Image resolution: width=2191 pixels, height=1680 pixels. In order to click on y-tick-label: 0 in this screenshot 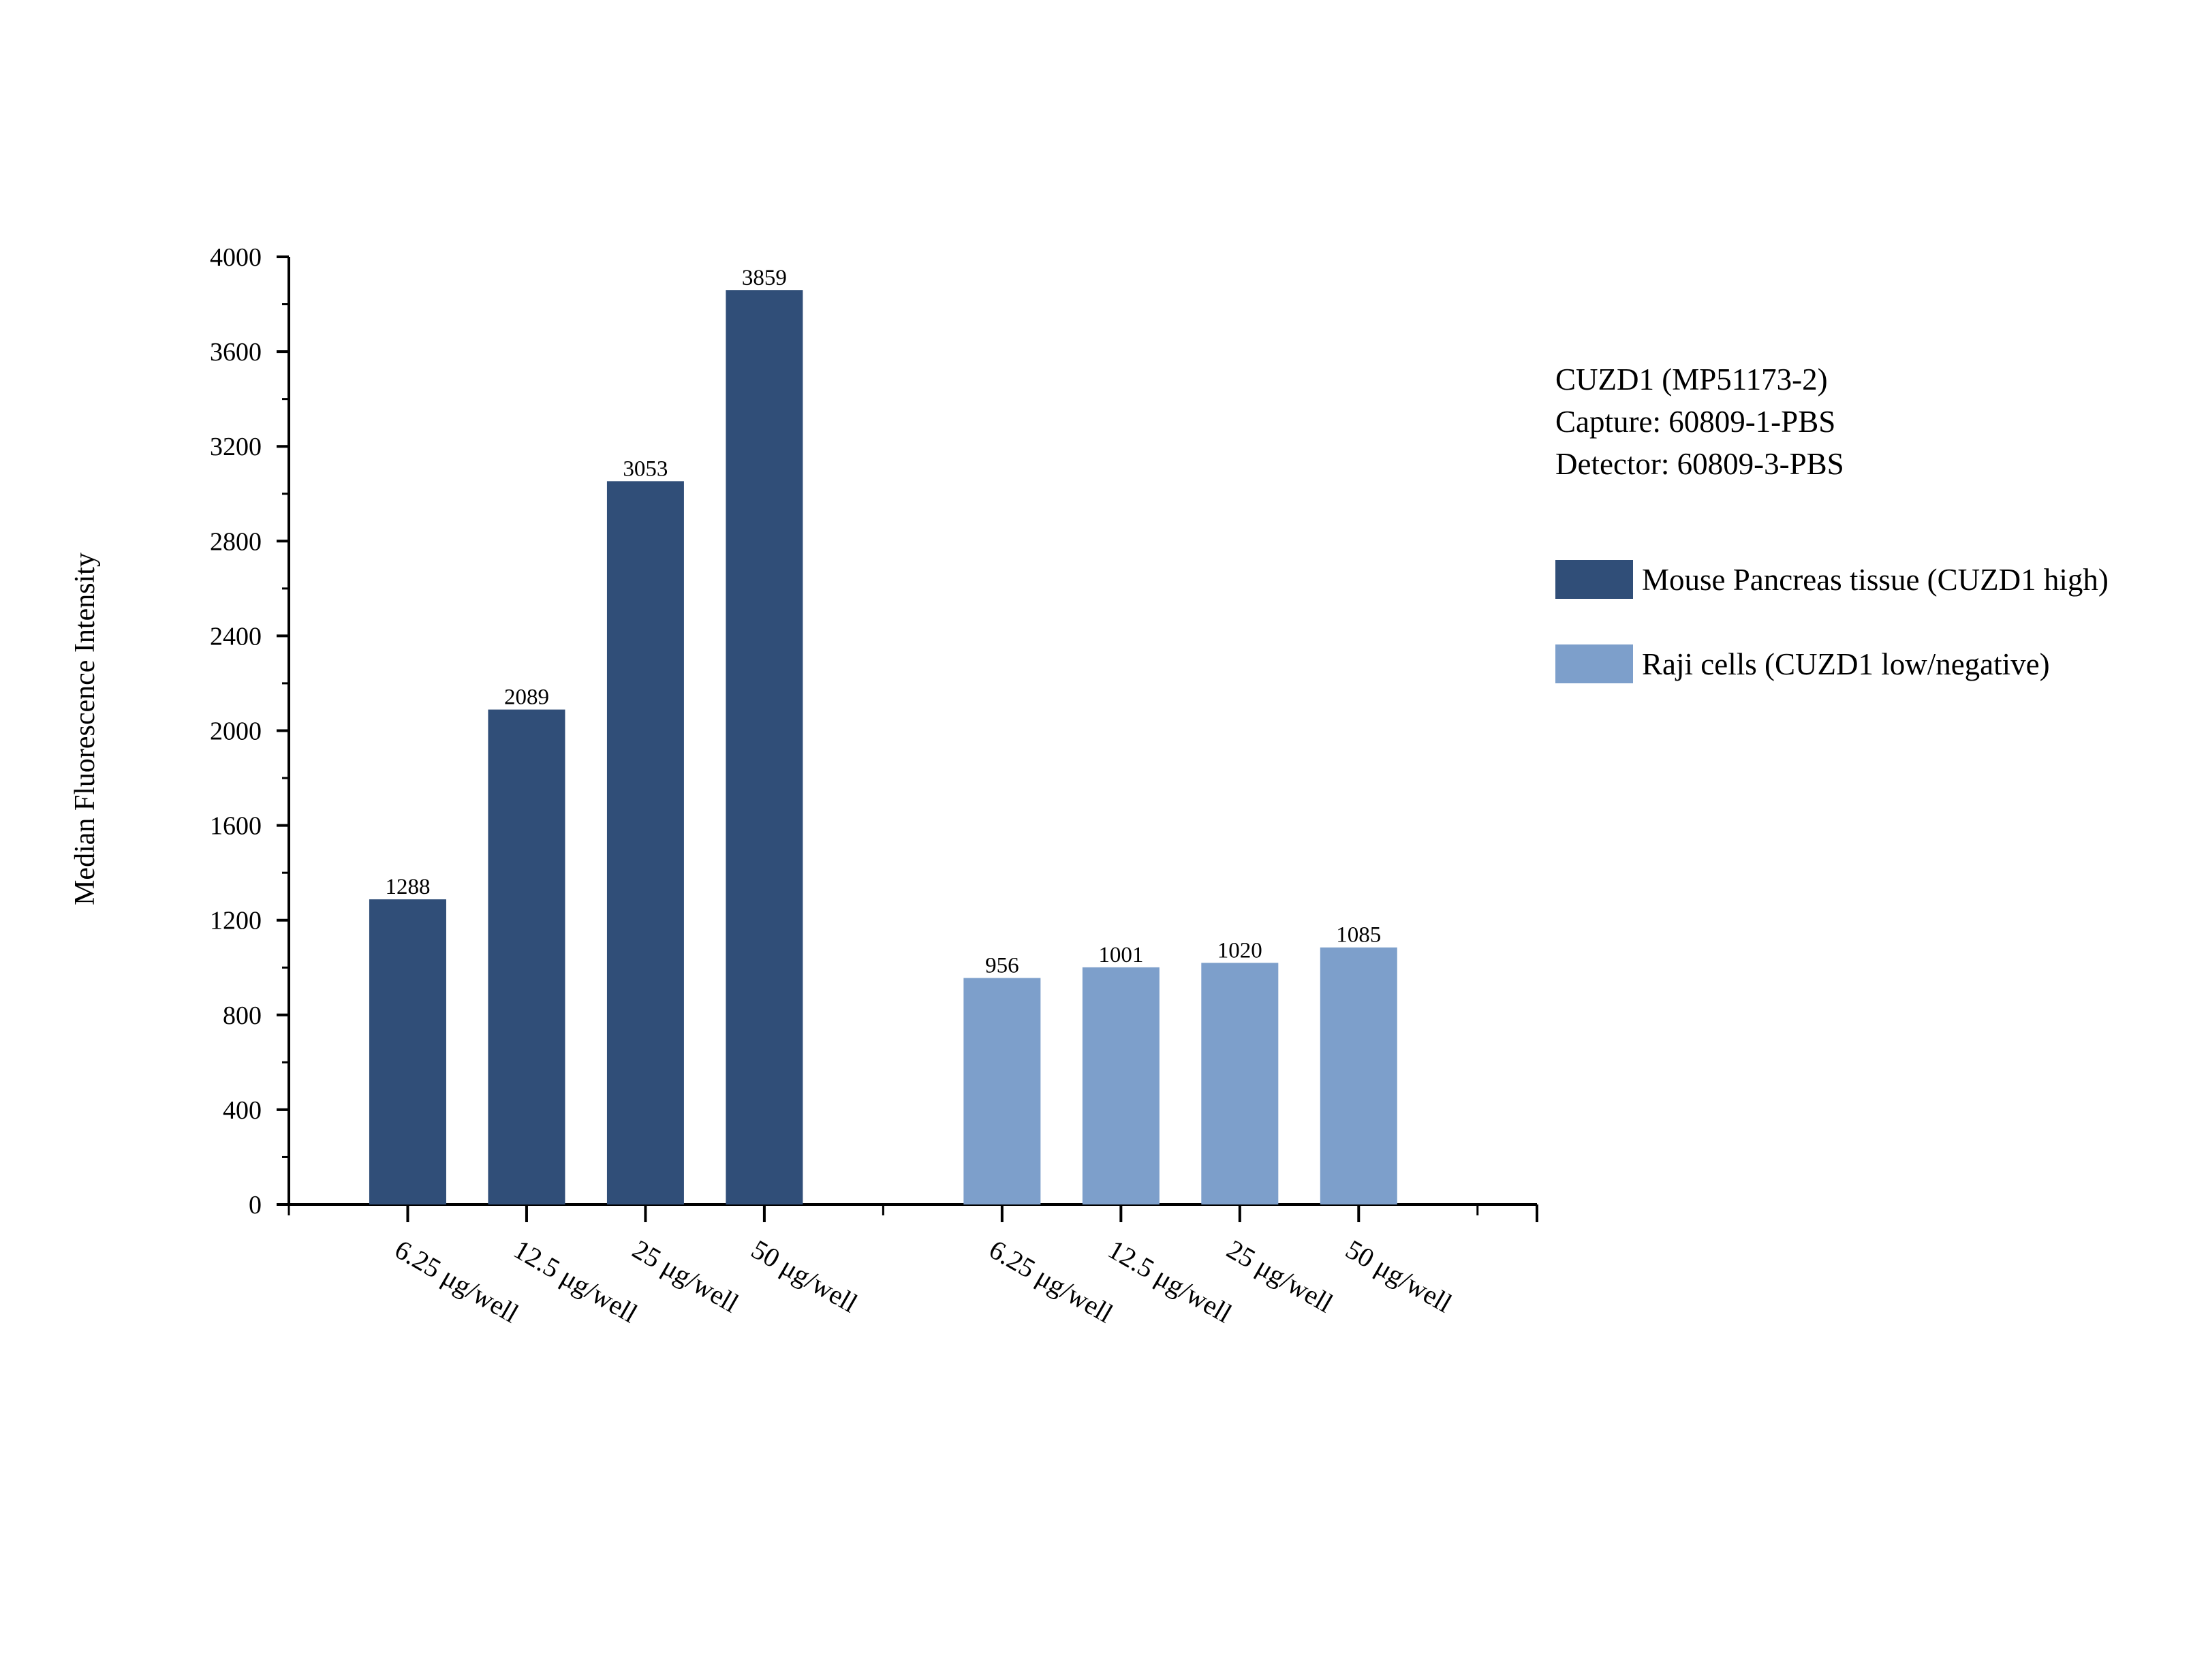, I will do `click(255, 1205)`.